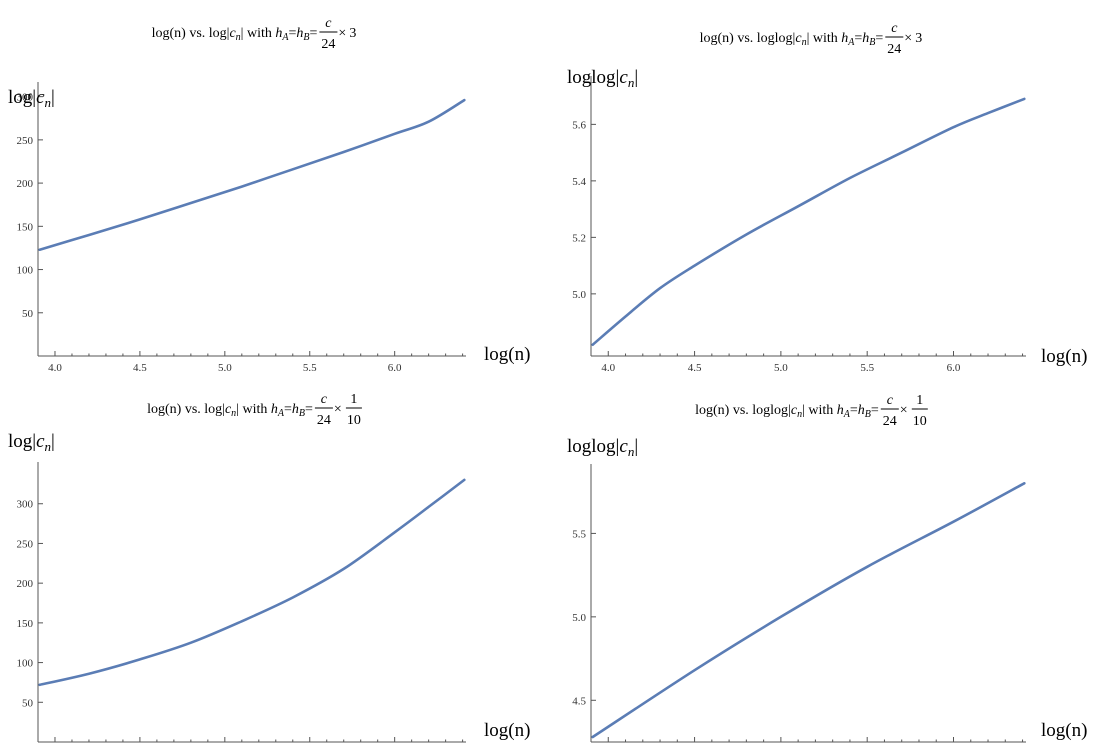 This screenshot has height=744, width=1098. Describe the element at coordinates (579, 701) in the screenshot. I see `y-tick-label: 4.5` at that location.